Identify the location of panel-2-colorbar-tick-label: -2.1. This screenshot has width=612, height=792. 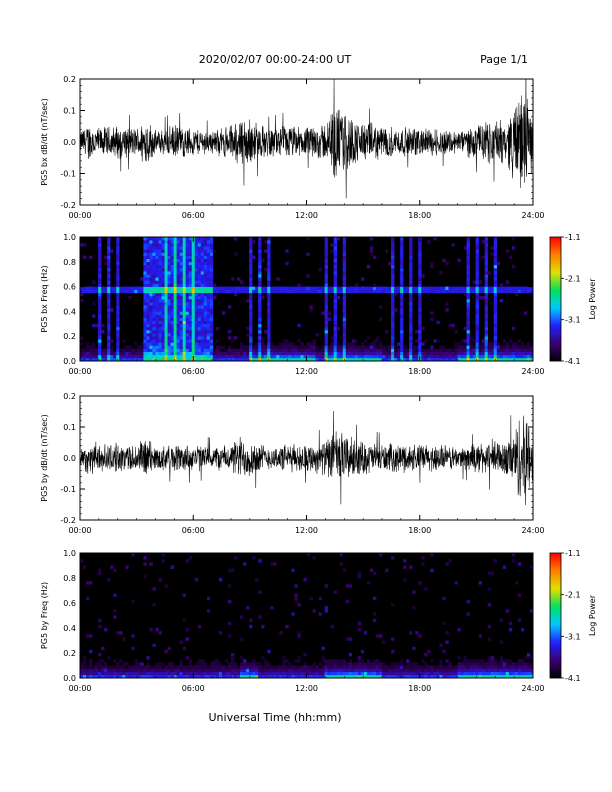
(573, 278).